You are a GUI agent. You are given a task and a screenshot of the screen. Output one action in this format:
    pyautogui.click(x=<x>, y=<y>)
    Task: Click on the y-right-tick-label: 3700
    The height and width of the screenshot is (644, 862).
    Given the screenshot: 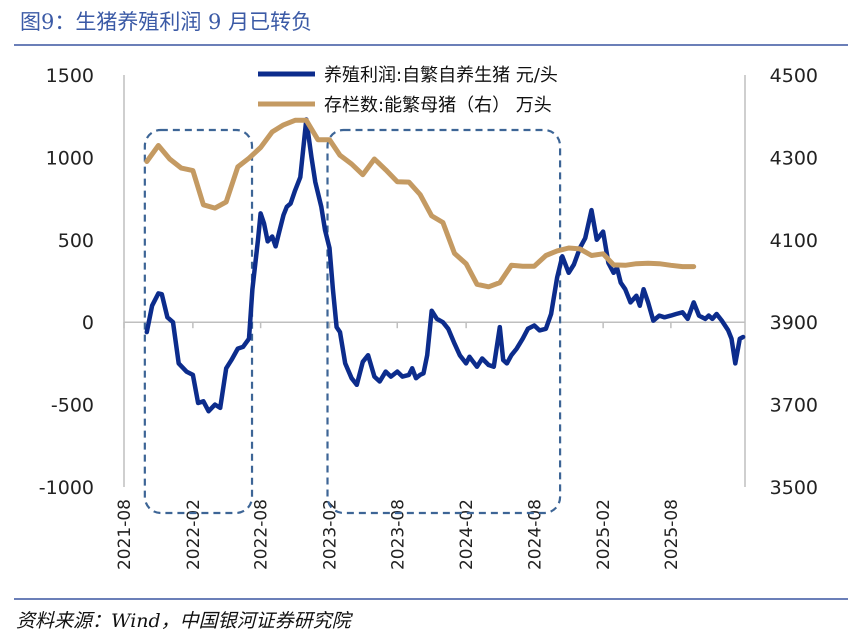 What is the action you would take?
    pyautogui.click(x=794, y=406)
    